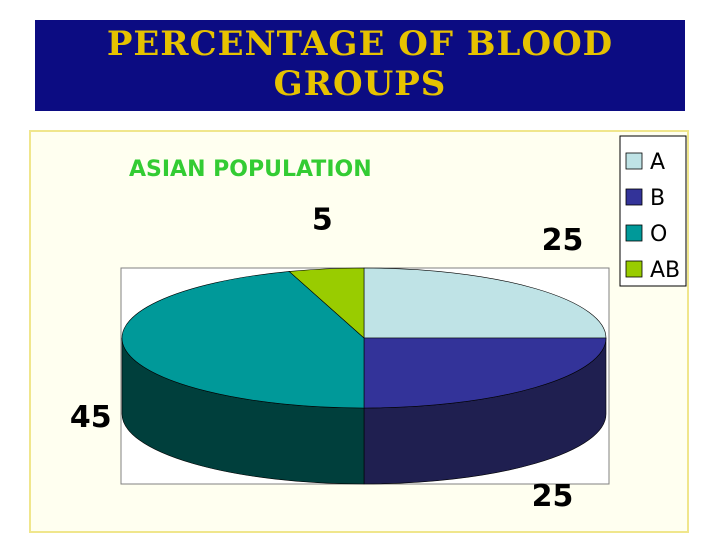 The image size is (720, 540). I want to click on legend-swatch-a, so click(634, 161).